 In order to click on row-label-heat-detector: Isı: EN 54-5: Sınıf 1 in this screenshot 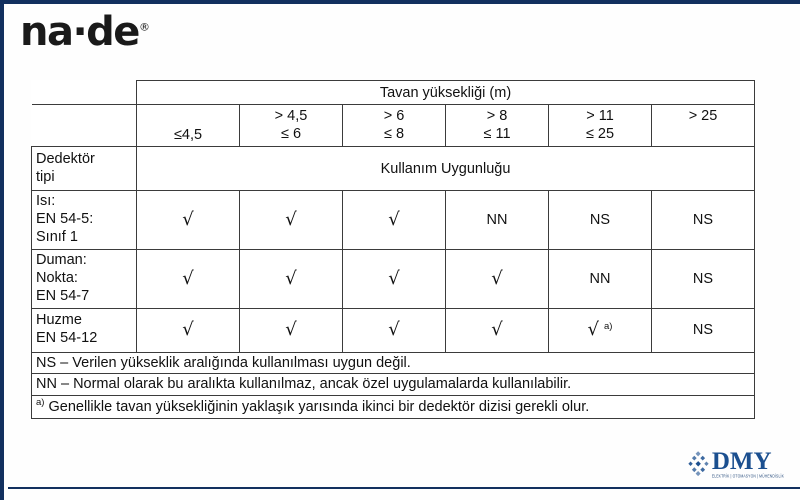, I will do `click(84, 220)`.